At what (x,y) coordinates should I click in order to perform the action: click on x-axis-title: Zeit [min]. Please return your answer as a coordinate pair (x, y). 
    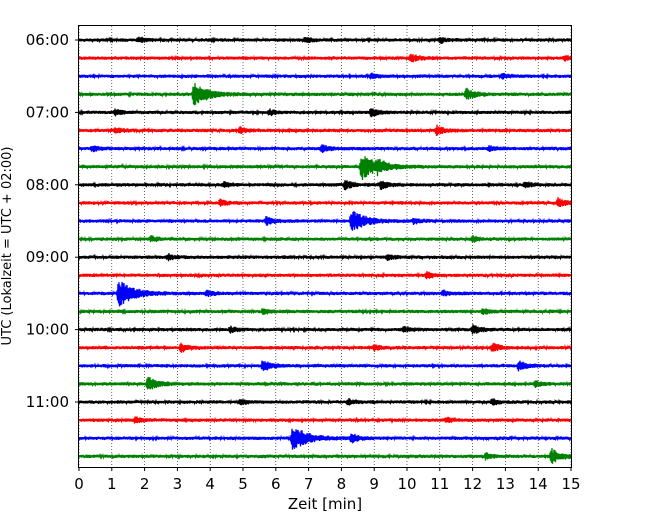
    Looking at the image, I should click on (325, 504).